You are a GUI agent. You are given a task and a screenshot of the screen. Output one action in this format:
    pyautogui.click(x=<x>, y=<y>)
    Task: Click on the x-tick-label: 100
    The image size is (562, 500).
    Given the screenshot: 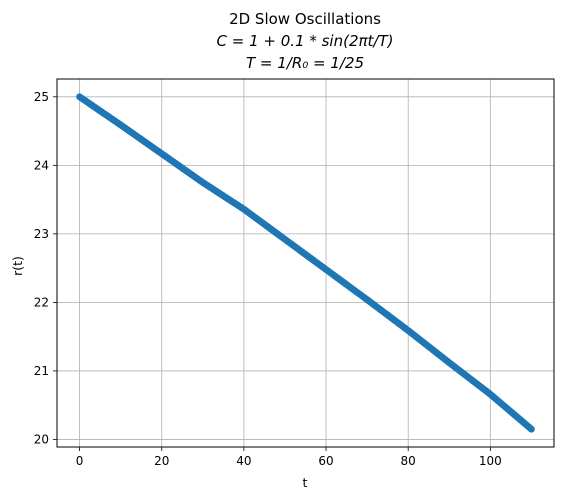 What is the action you would take?
    pyautogui.click(x=490, y=461)
    